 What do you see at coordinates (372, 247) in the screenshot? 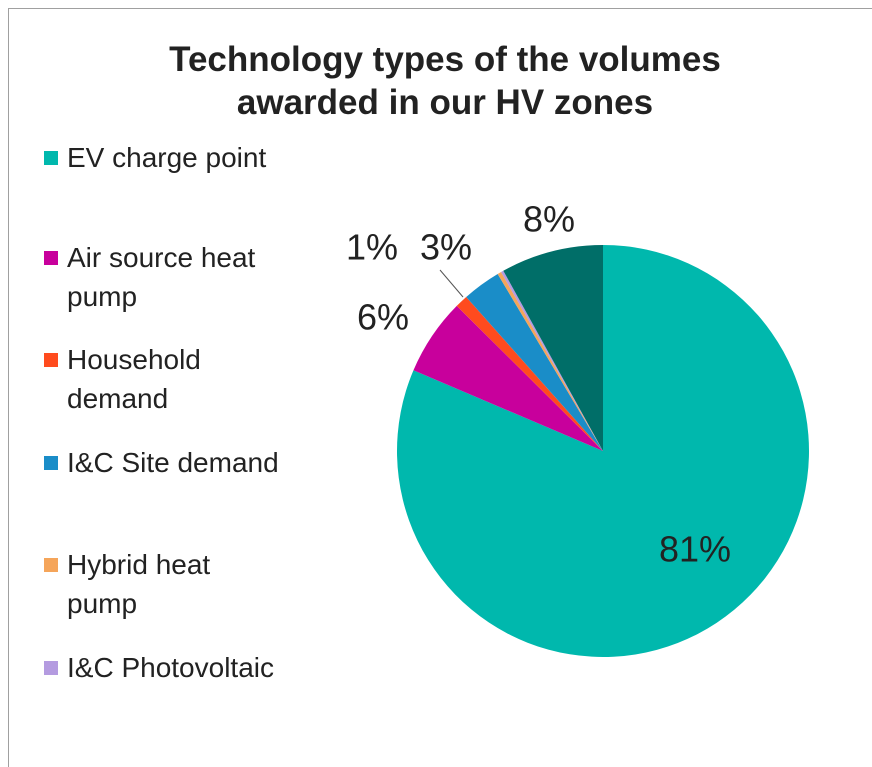
I see `data-label: 1%` at bounding box center [372, 247].